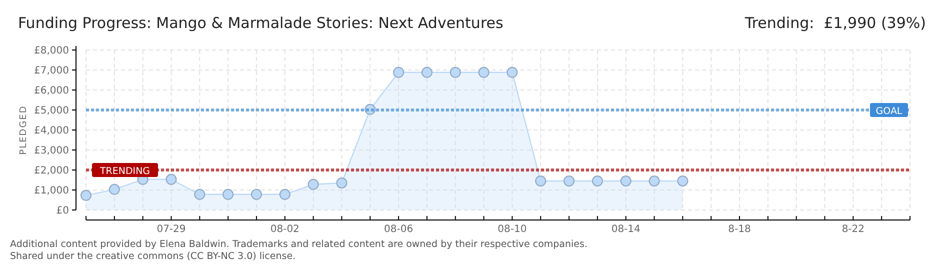 This screenshot has height=270, width=940. What do you see at coordinates (62, 211) in the screenshot?
I see `y-tick-label: £0` at bounding box center [62, 211].